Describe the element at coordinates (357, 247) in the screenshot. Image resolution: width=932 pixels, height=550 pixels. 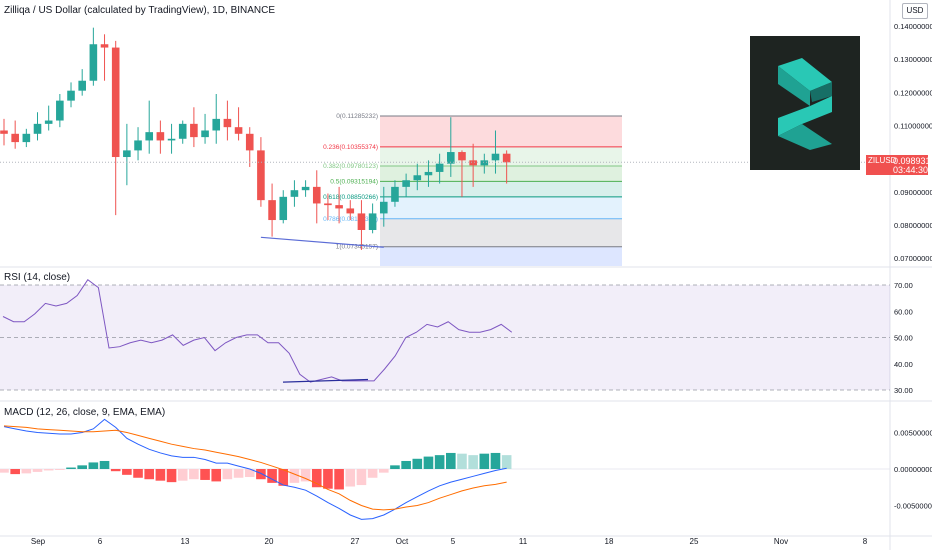
I see `fib-level-label: 1(0.07345157)` at that location.